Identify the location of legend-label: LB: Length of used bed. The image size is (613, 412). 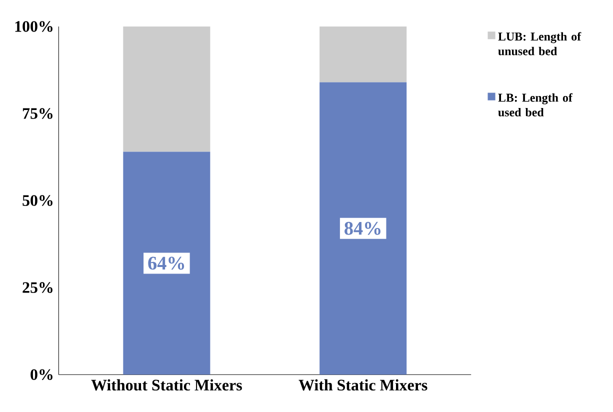
(535, 104).